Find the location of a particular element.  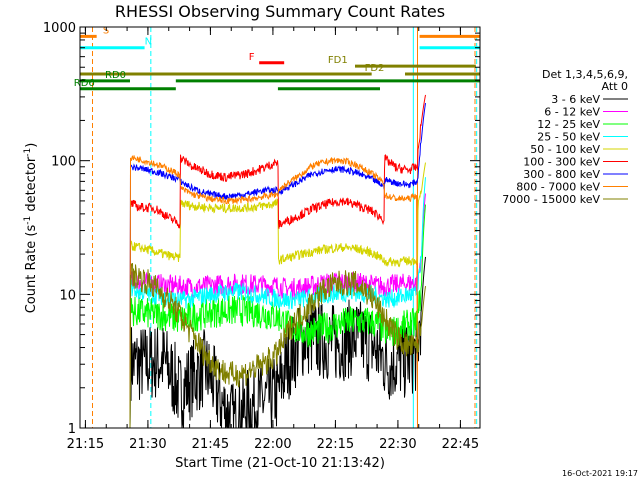

legend-label-800-7000-kev: 800 - 7000 keV is located at coordinates (558, 187).